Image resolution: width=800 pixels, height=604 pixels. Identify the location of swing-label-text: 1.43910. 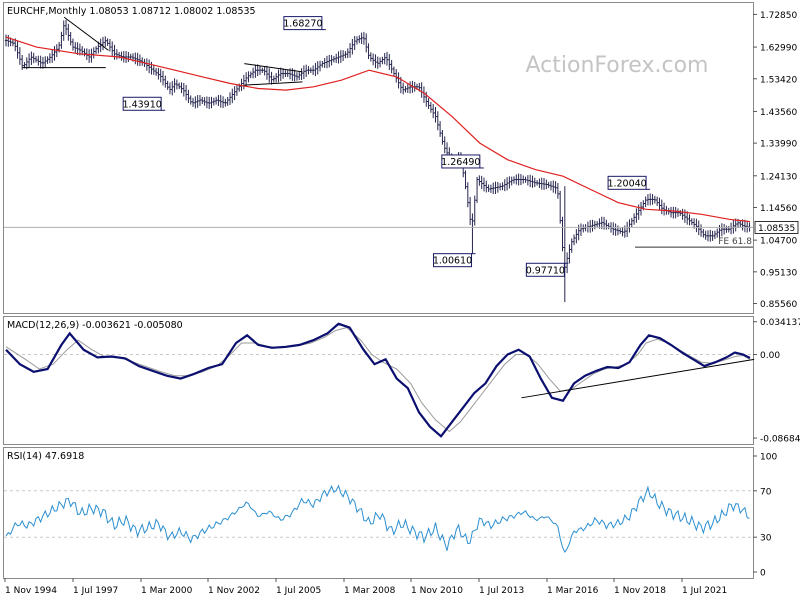
(142, 104).